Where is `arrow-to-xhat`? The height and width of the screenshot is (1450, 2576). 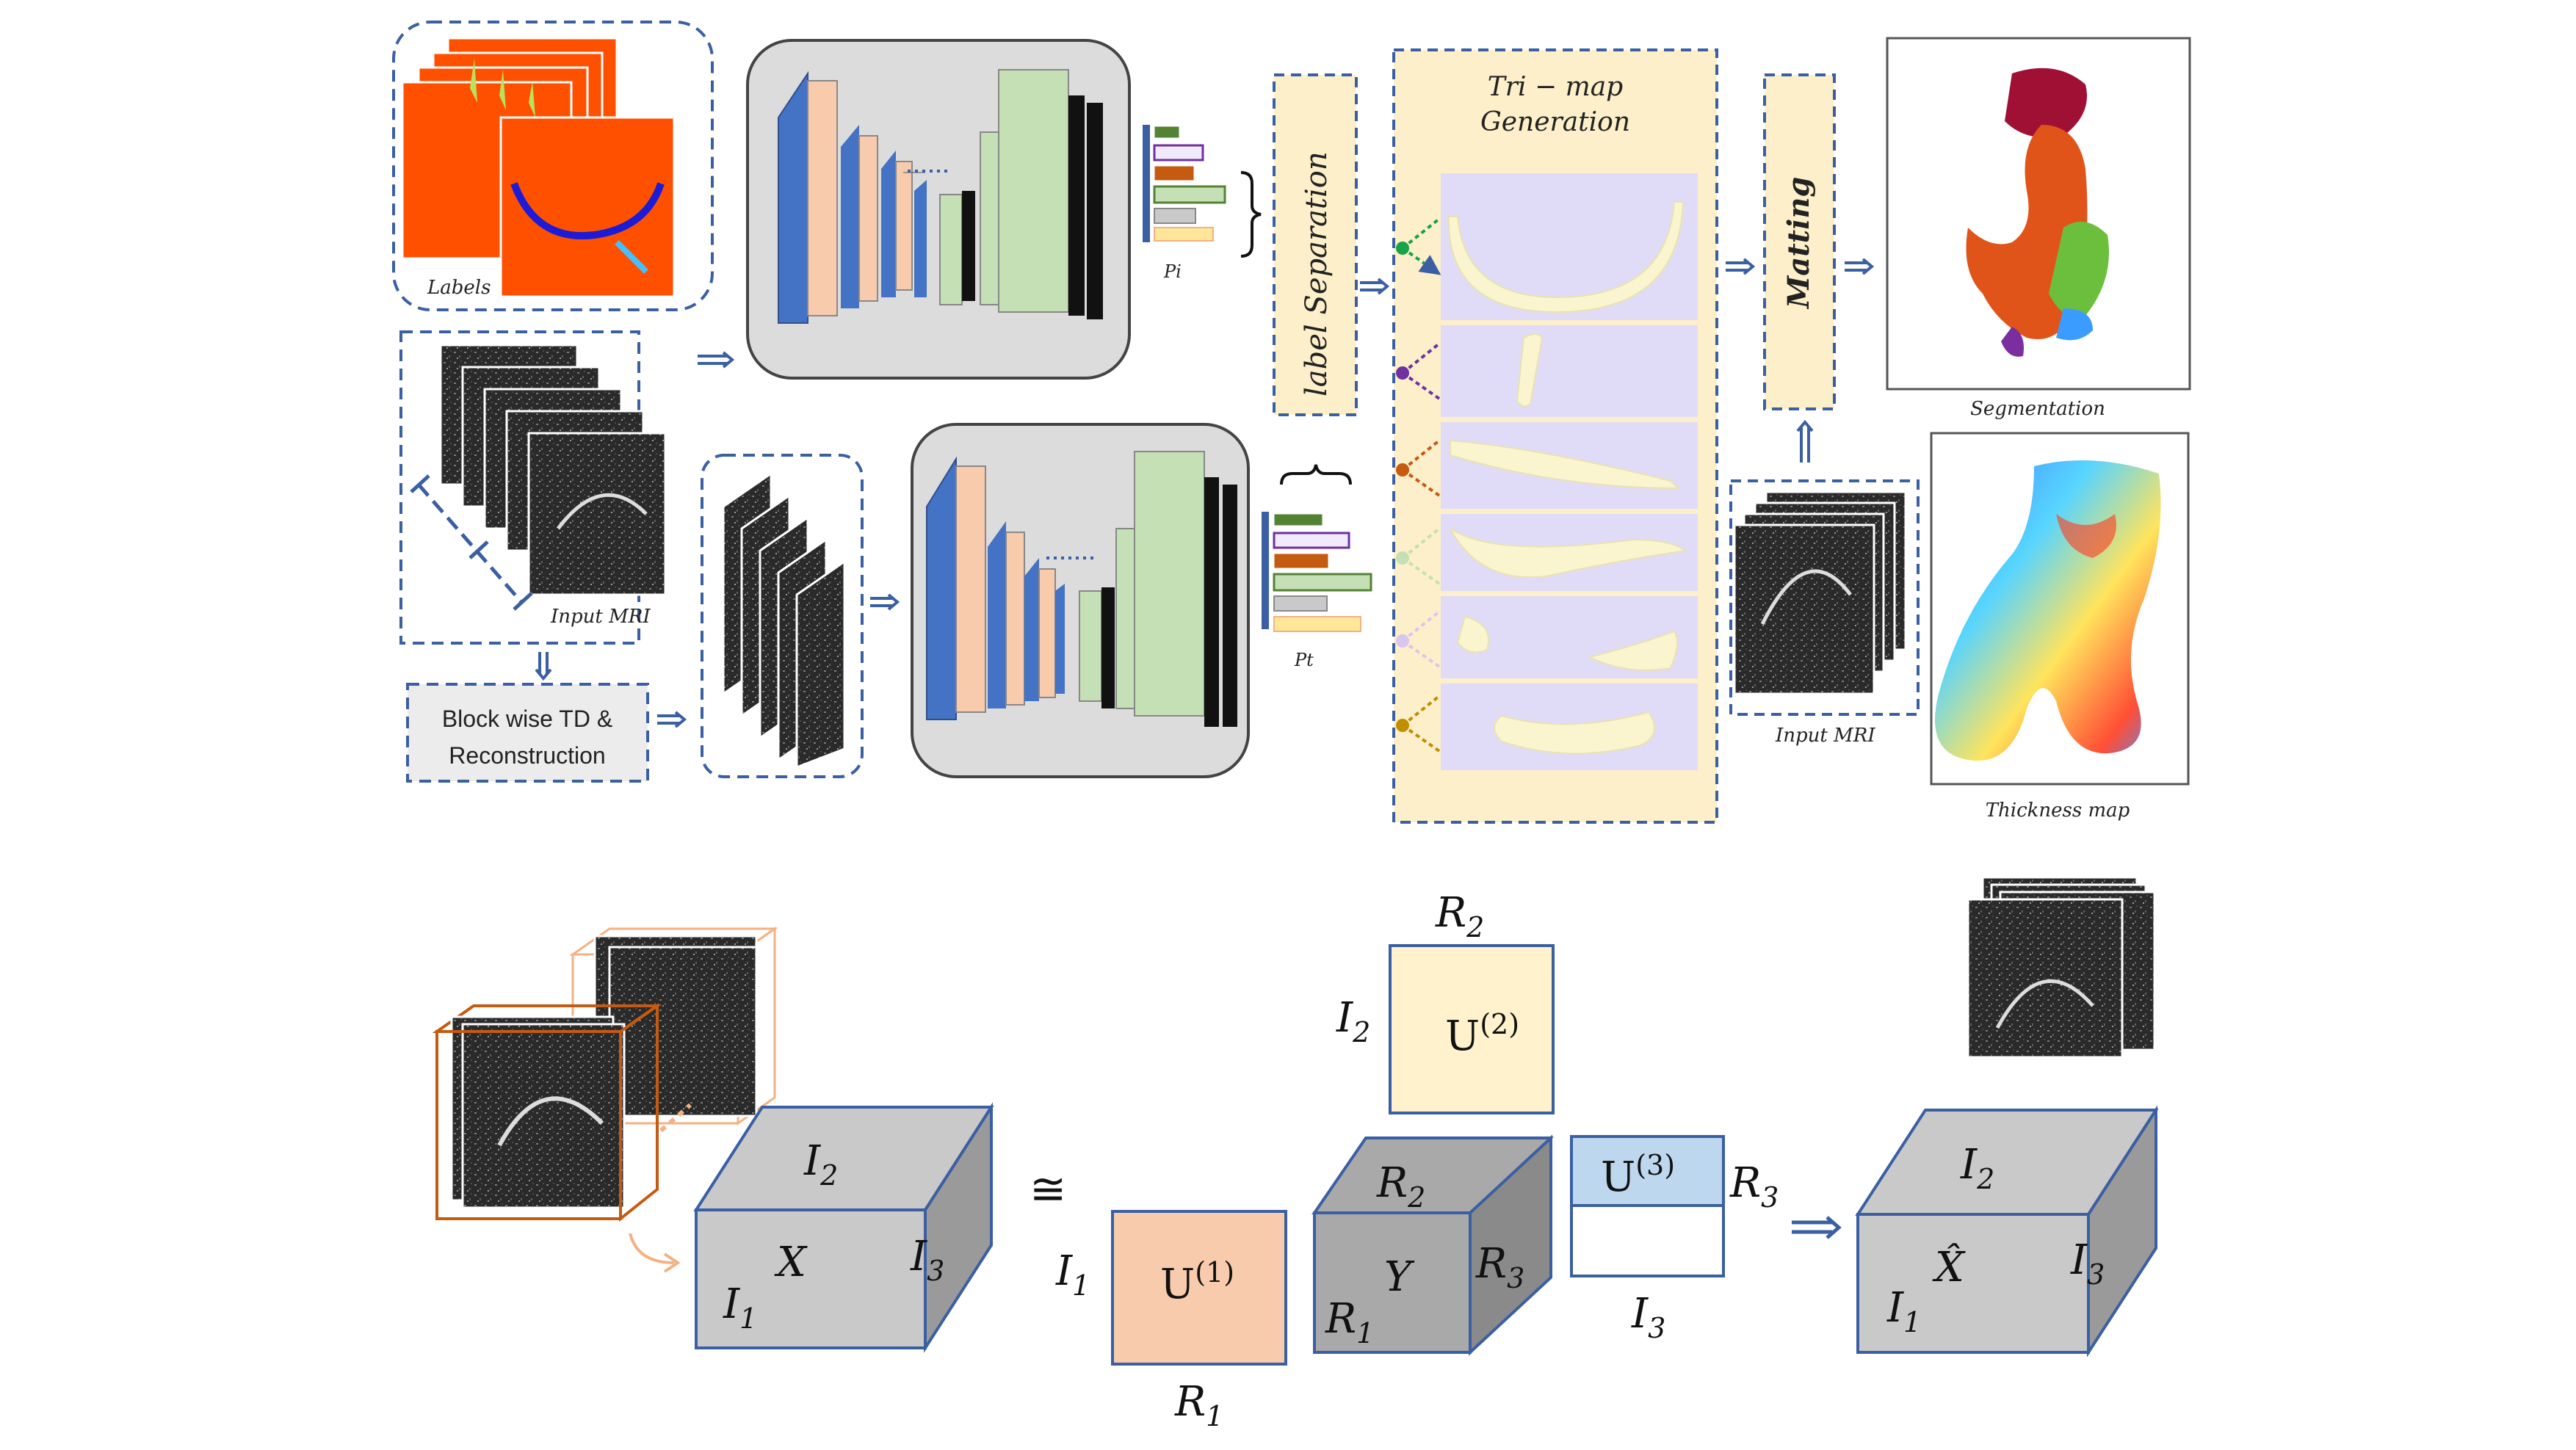 arrow-to-xhat is located at coordinates (1817, 1227).